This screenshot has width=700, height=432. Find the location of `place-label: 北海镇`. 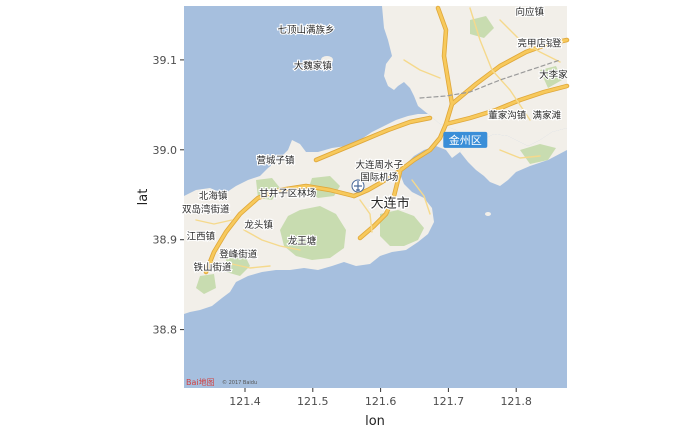

place-label: 北海镇 is located at coordinates (213, 196).